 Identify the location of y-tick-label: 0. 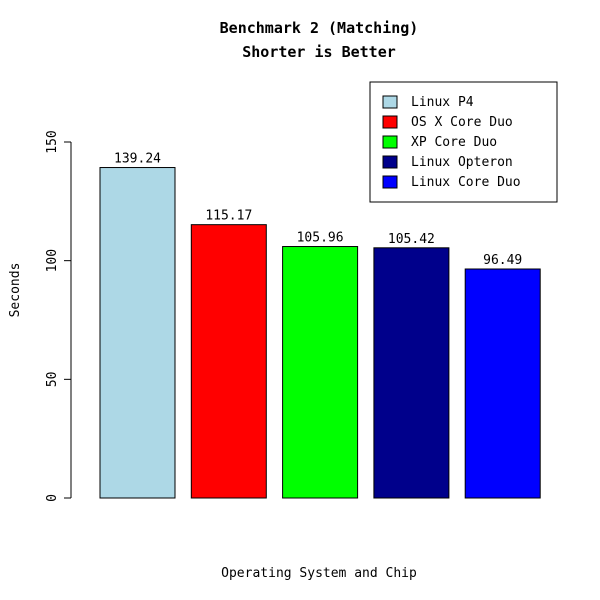
(52, 498).